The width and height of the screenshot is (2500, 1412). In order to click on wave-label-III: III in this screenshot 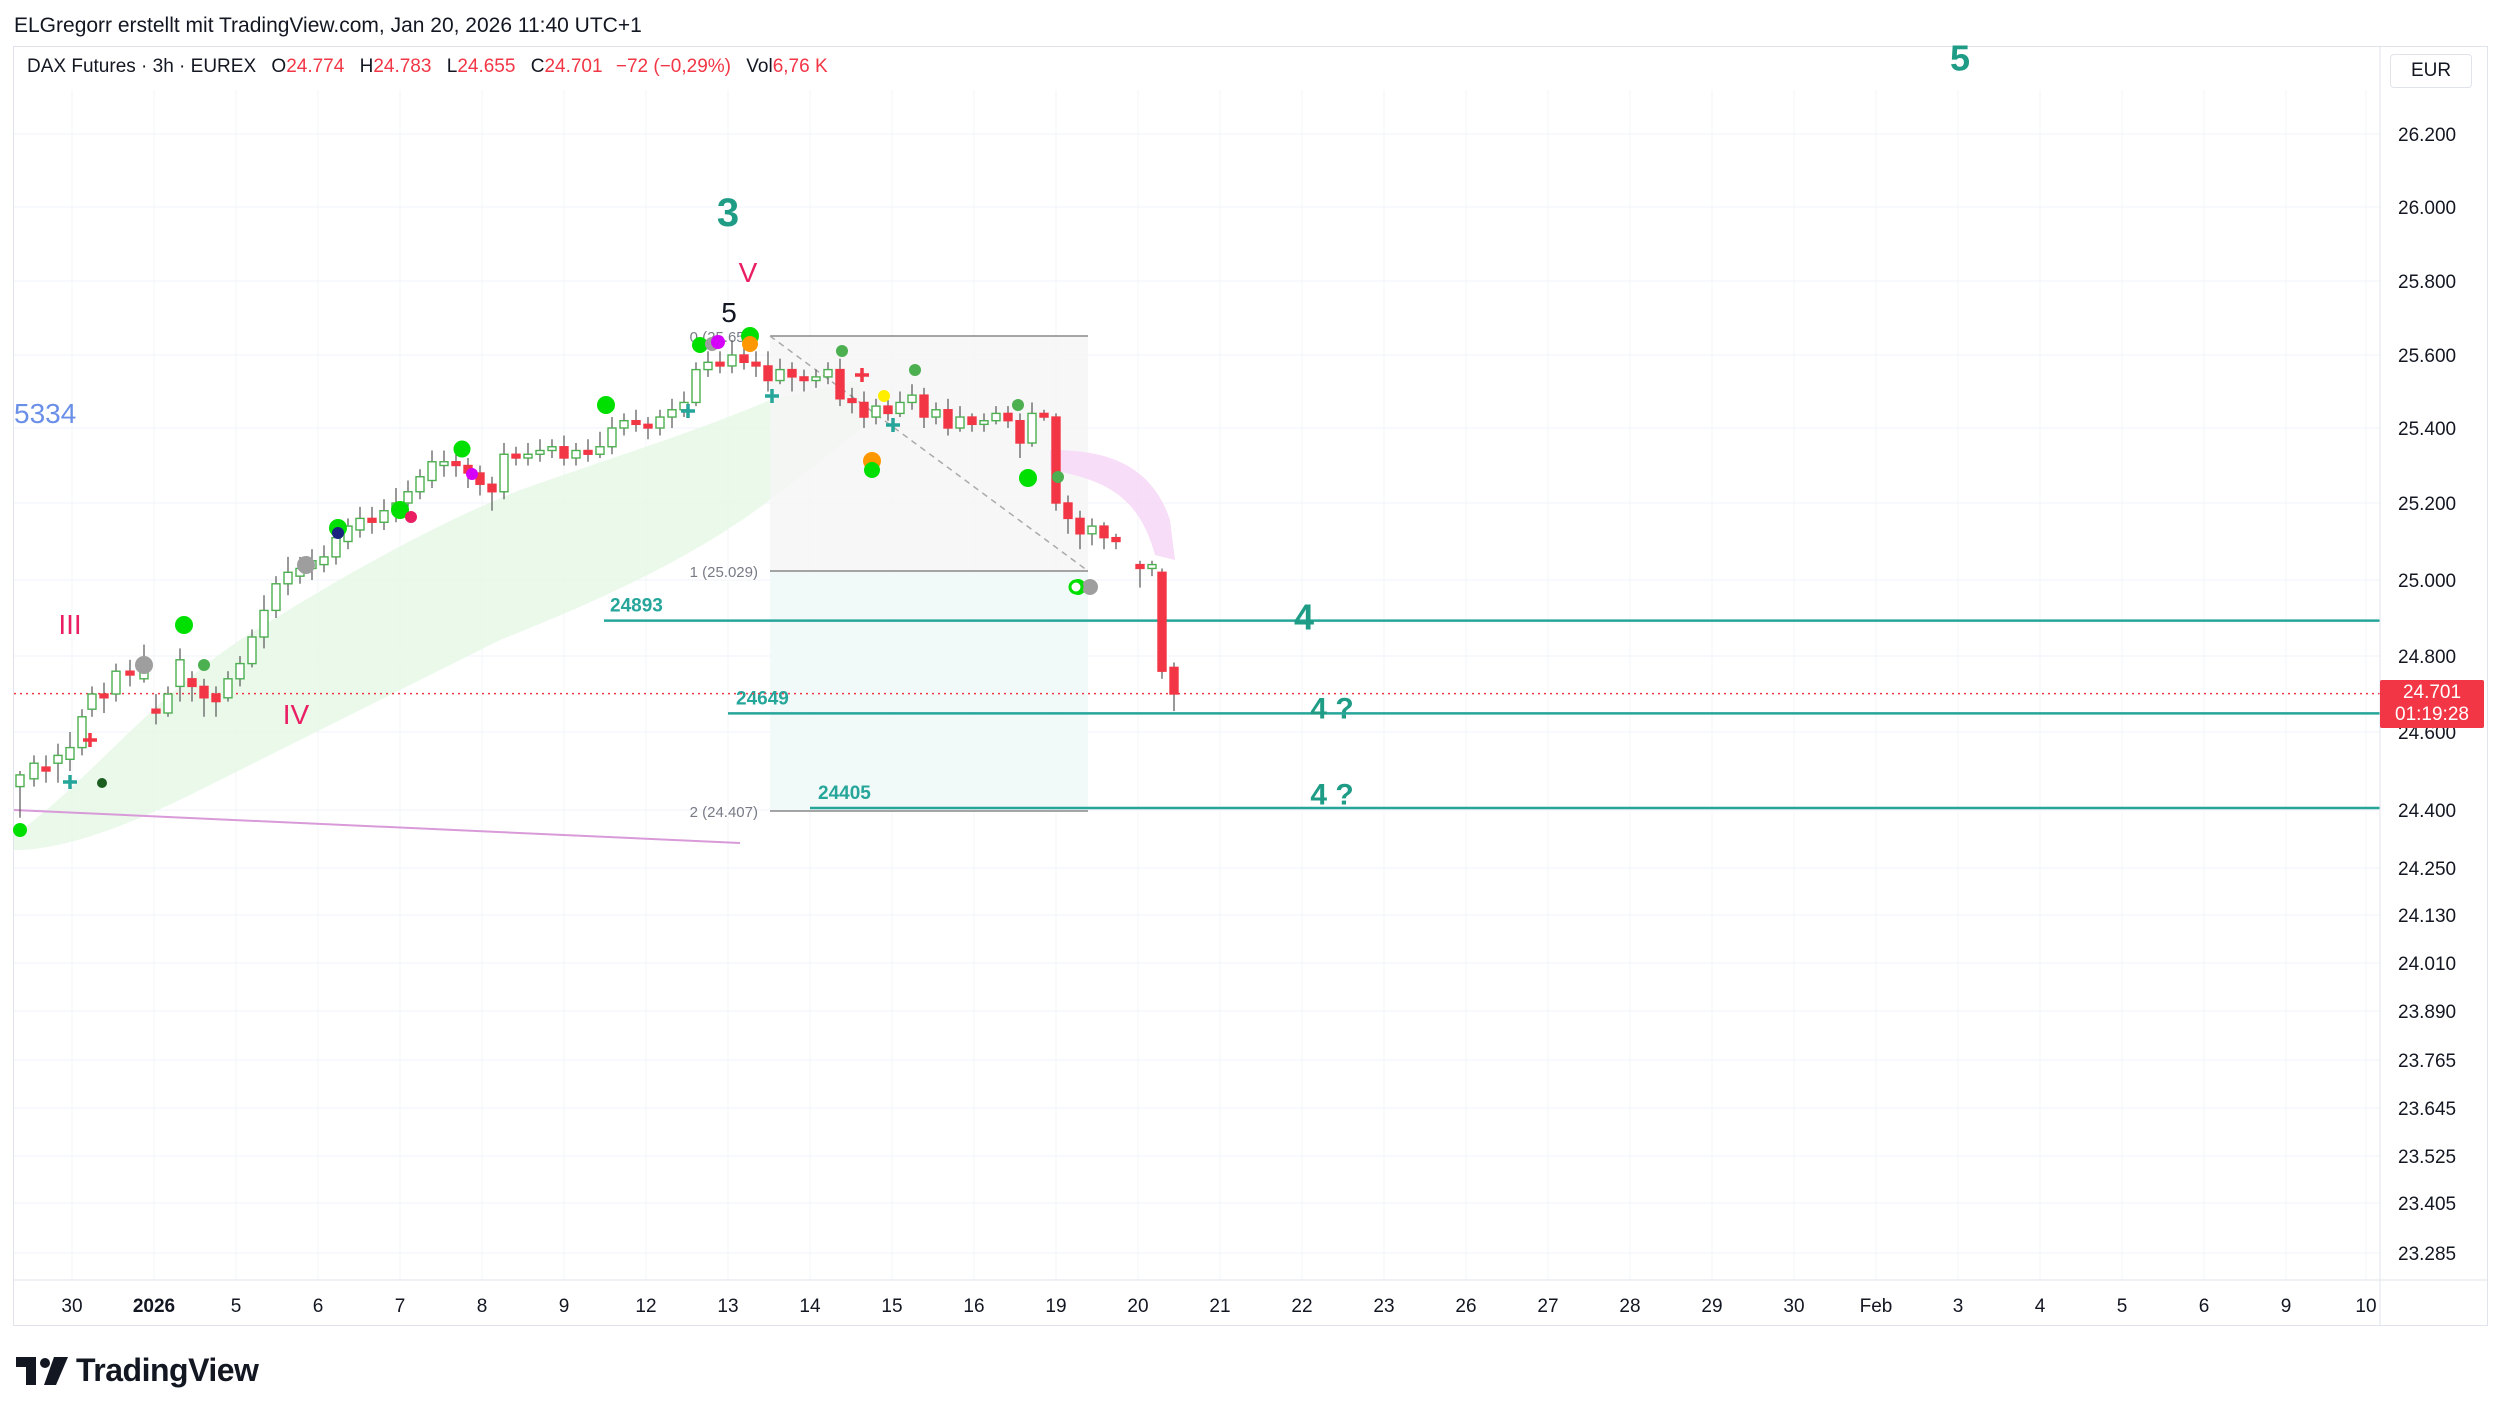, I will do `click(69, 624)`.